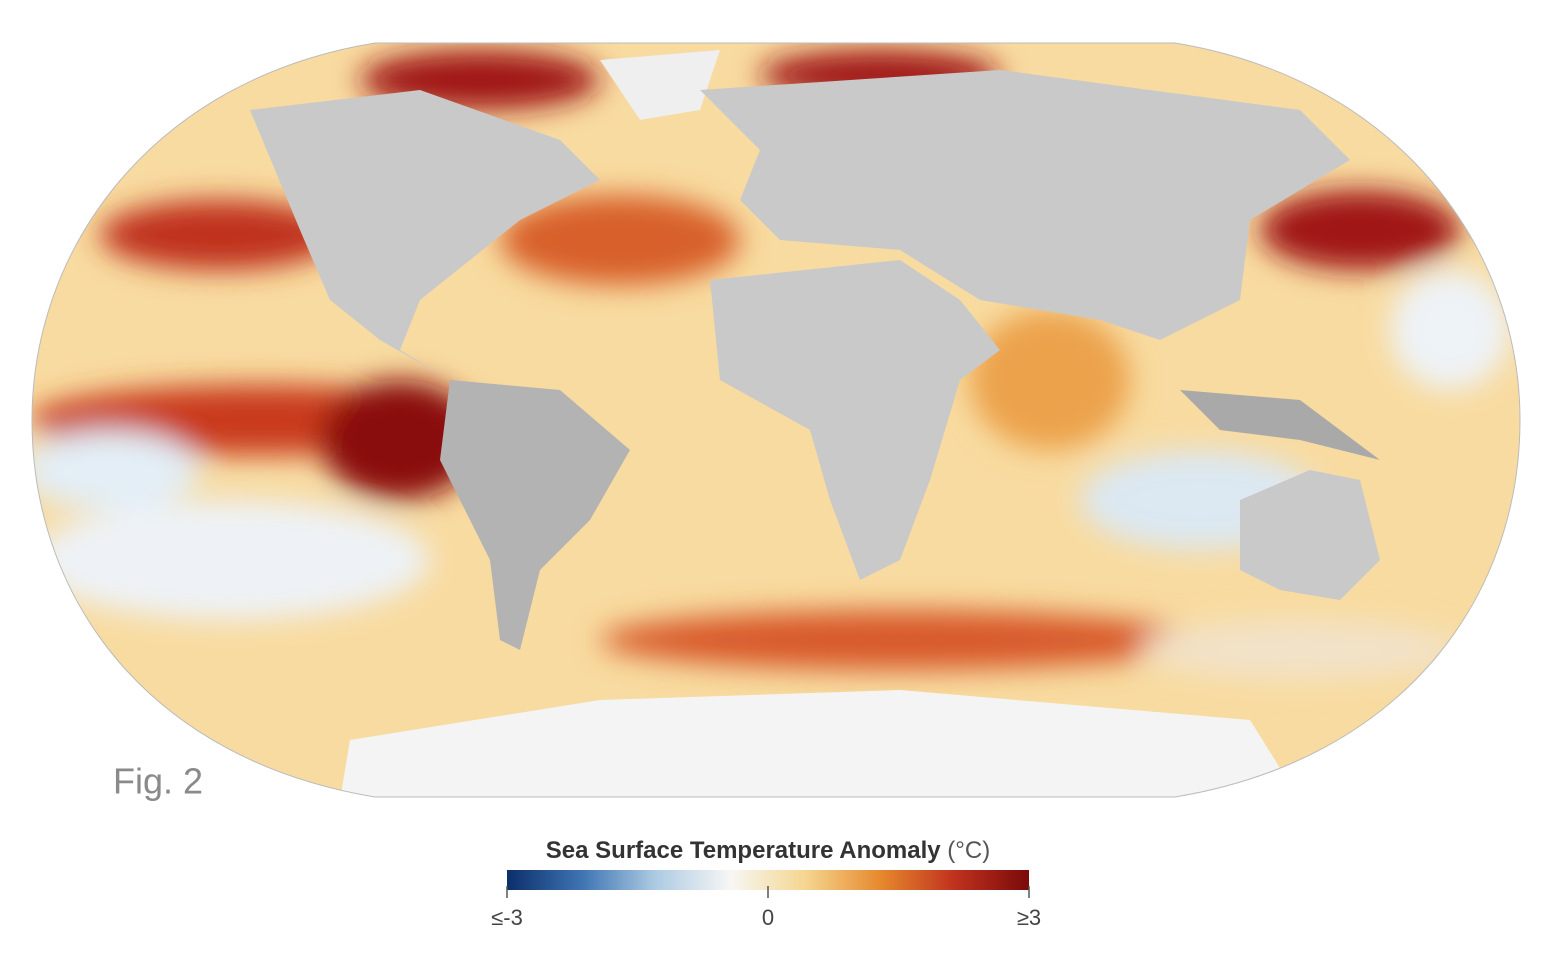 Image resolution: width=1552 pixels, height=954 pixels. I want to click on colorbar-tick-label: ≥3, so click(1029, 917).